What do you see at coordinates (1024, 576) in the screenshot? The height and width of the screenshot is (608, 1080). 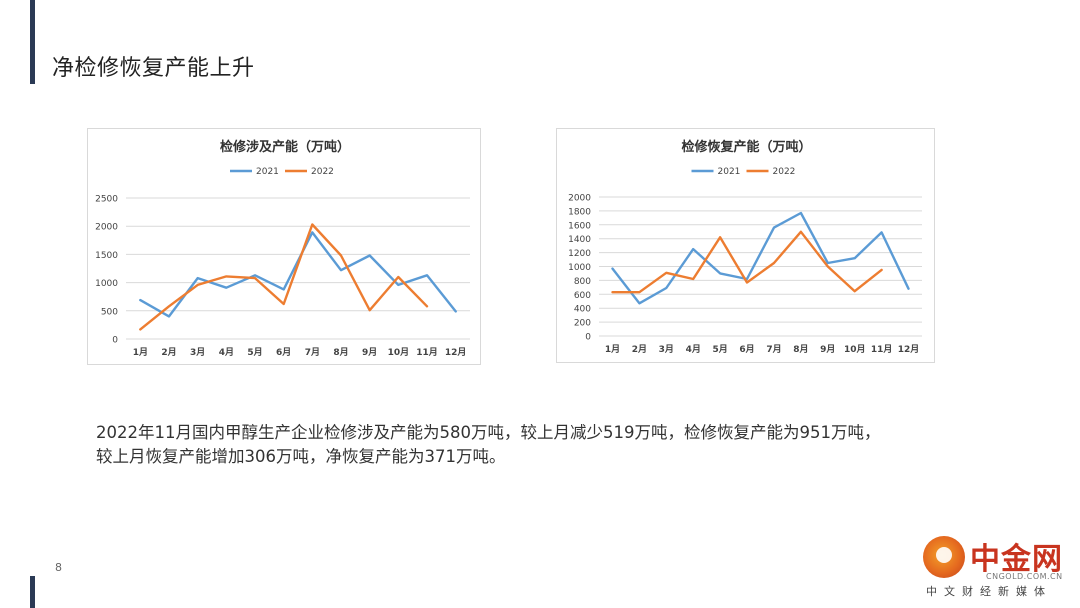 I see `logo-domain-text: CNGOLD.COM.CN` at bounding box center [1024, 576].